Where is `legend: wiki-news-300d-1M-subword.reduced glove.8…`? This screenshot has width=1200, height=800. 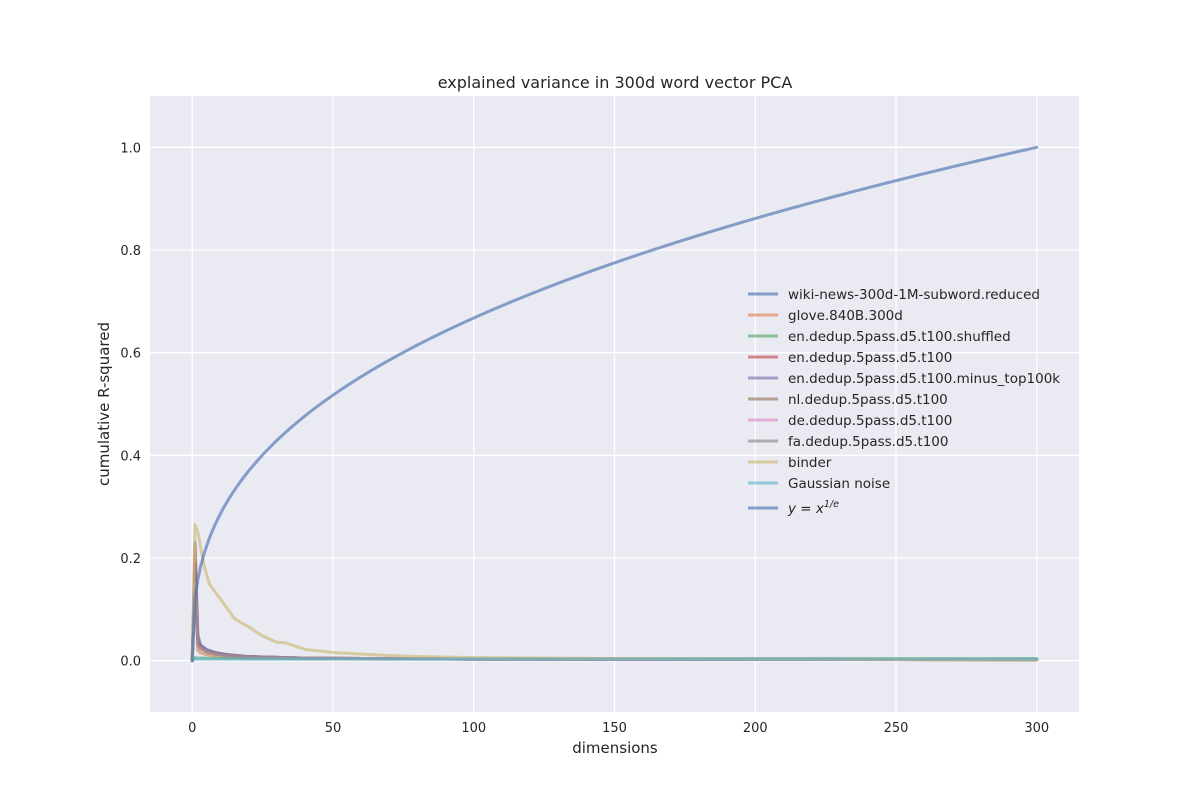
legend: wiki-news-300d-1M-subword.reduced glove.8… is located at coordinates (904, 402).